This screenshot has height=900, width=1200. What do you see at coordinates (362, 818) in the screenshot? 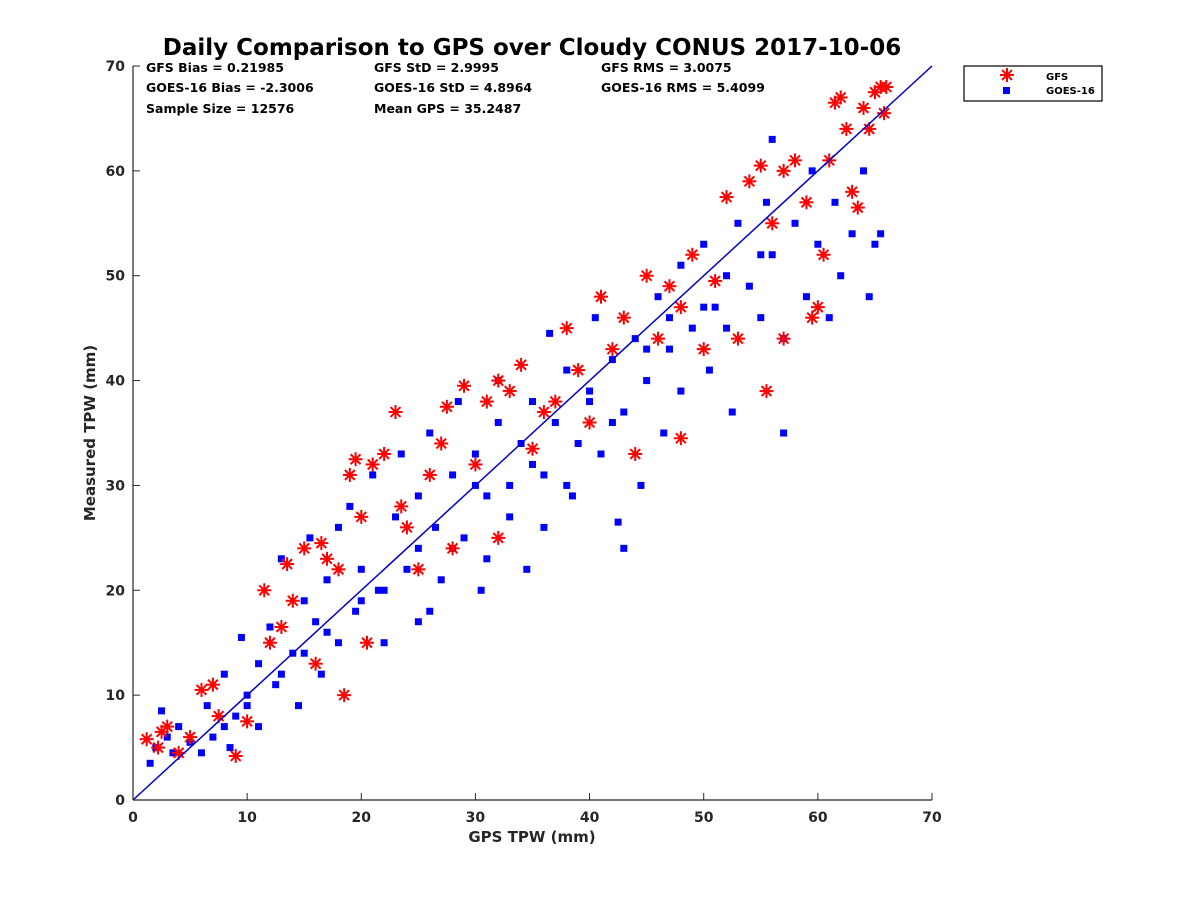
I see `x-tick-label: 20` at bounding box center [362, 818].